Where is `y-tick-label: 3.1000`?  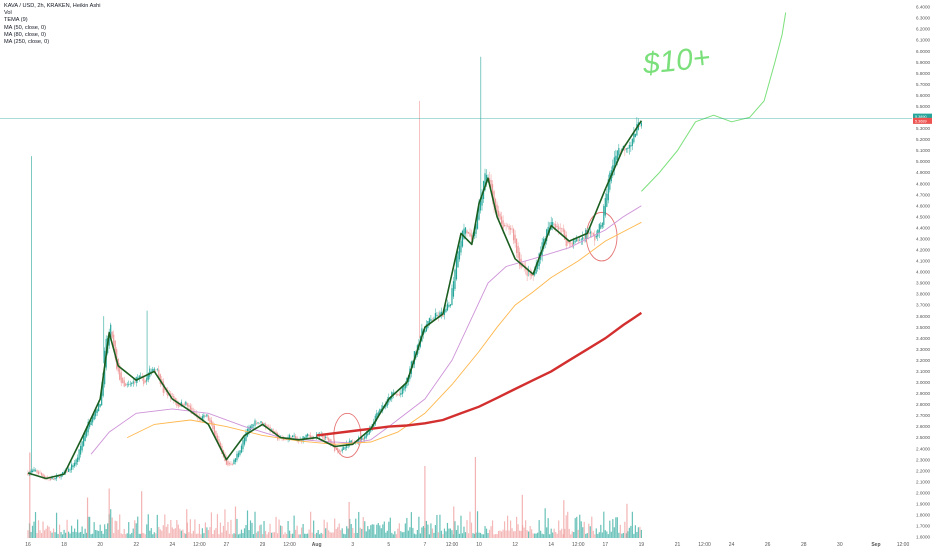
y-tick-label: 3.1000 is located at coordinates (923, 371).